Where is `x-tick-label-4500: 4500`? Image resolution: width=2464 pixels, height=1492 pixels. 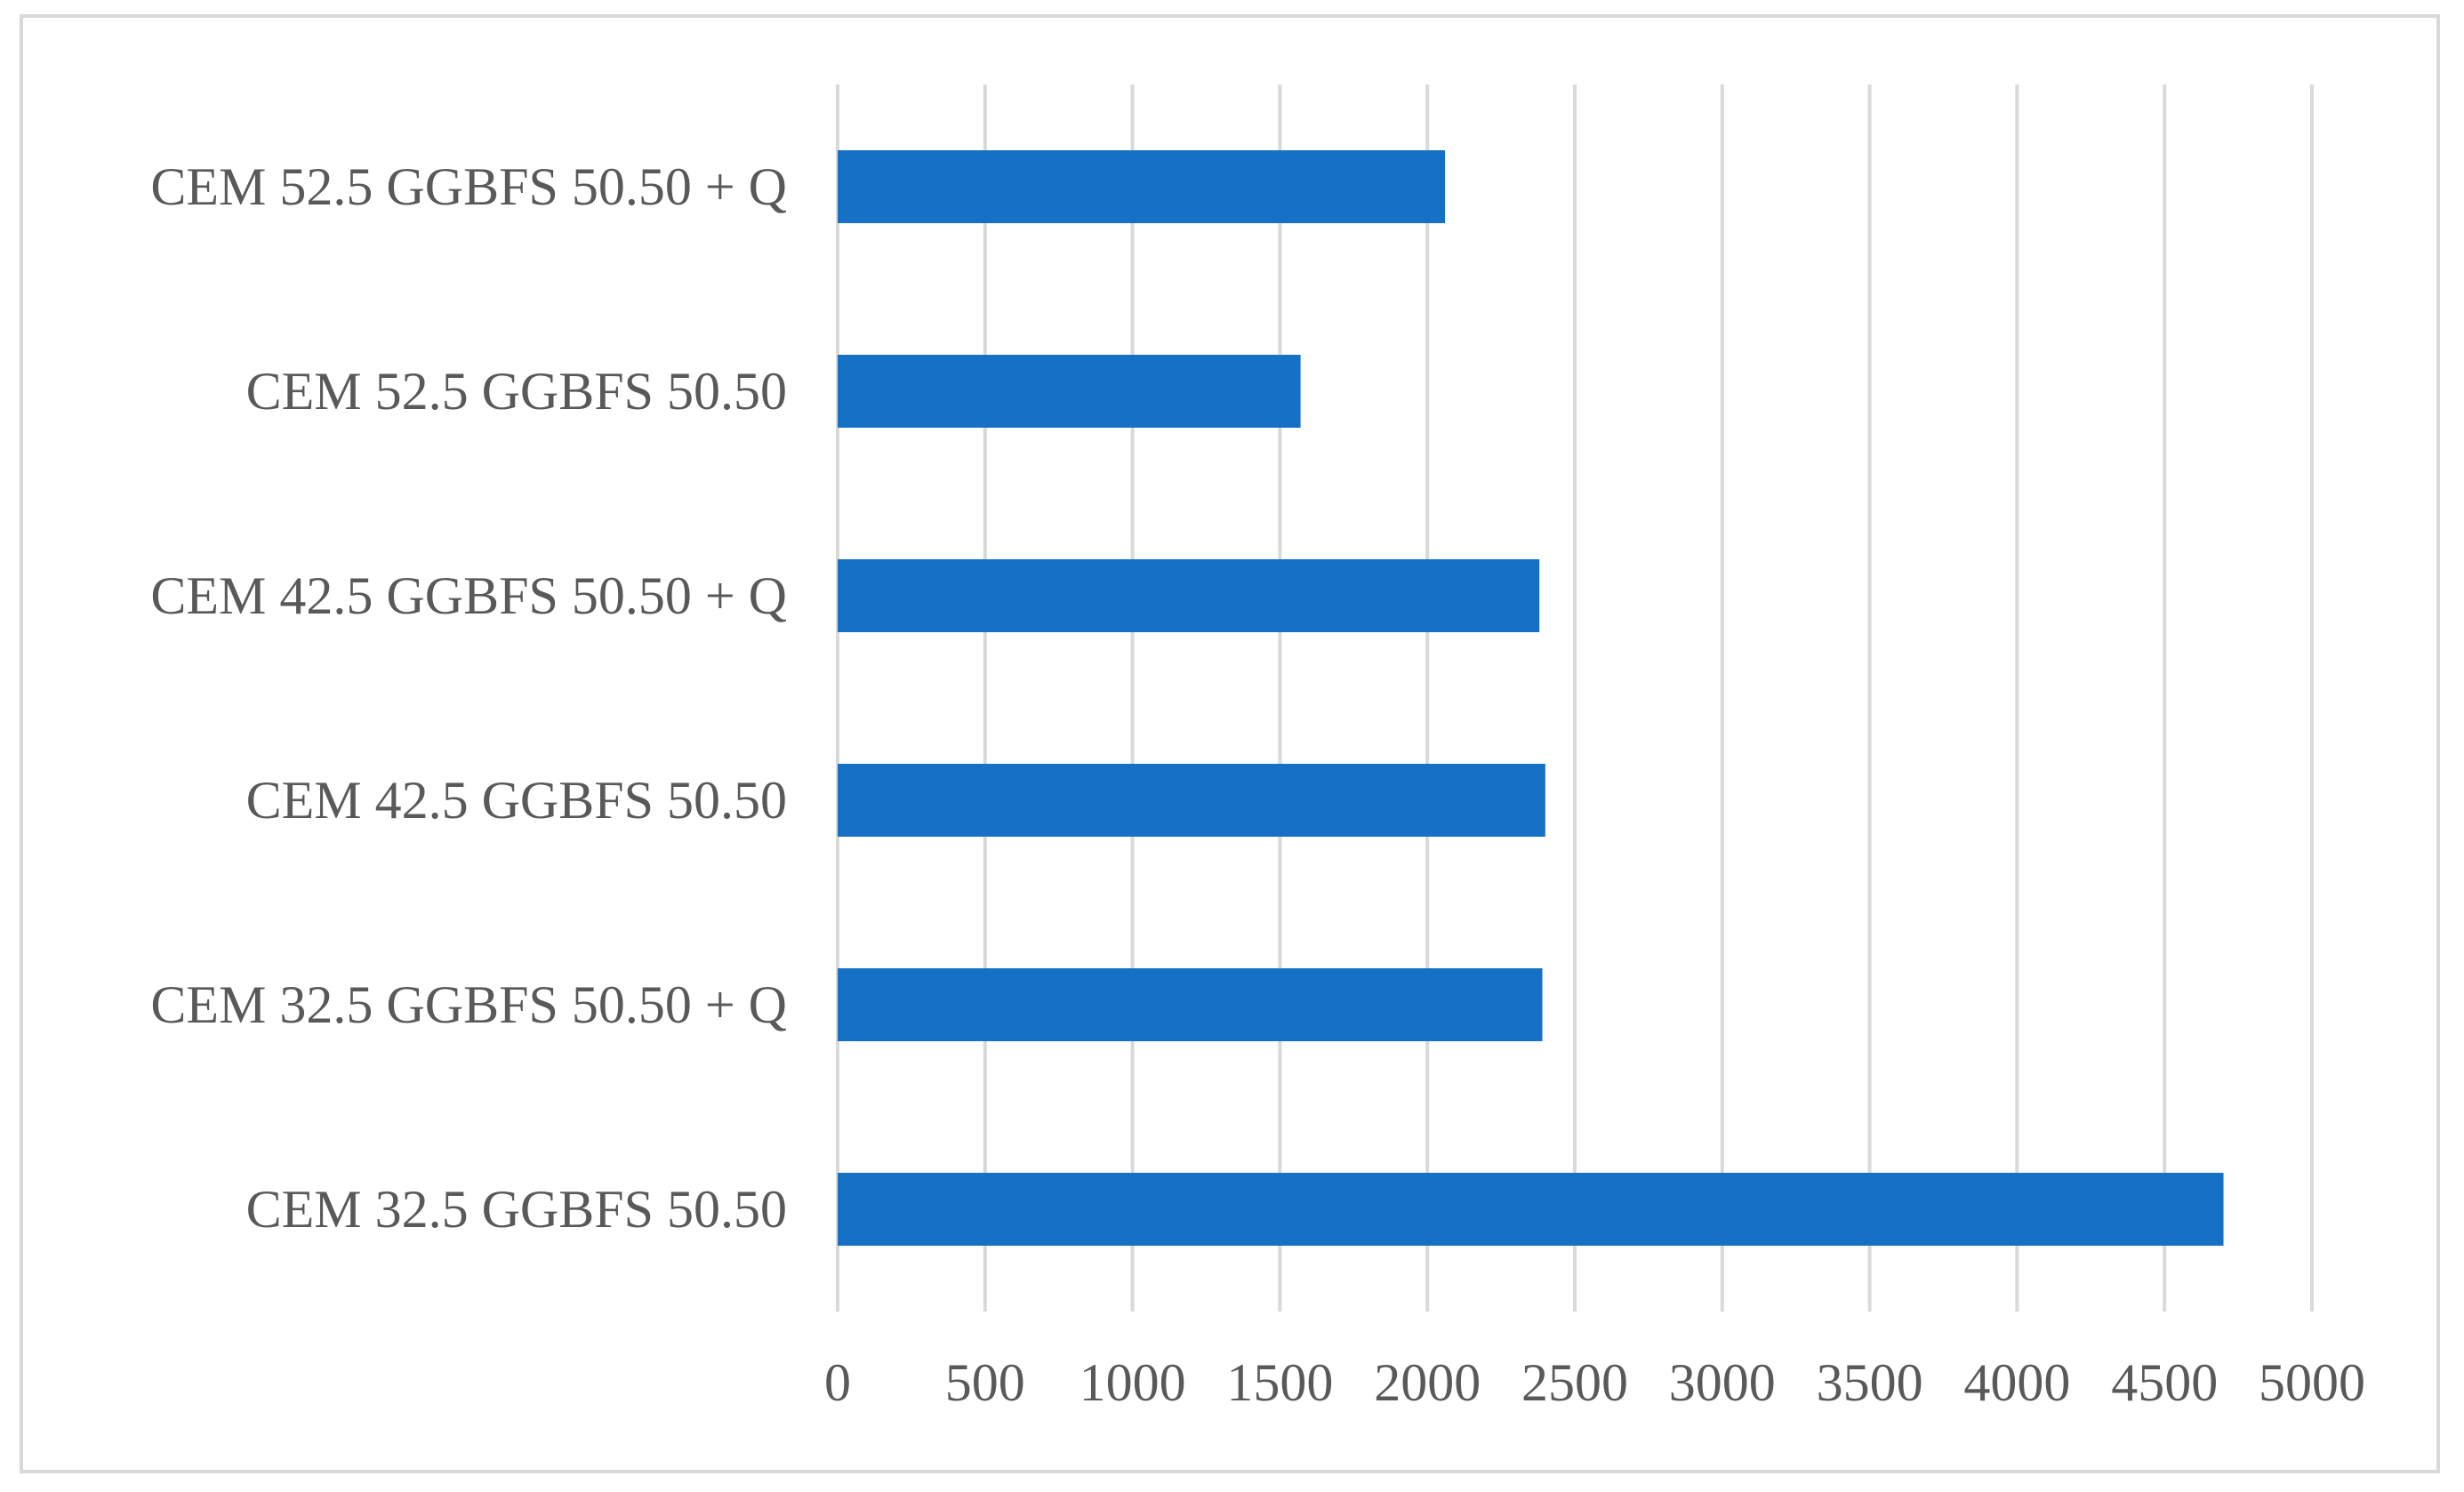
x-tick-label-4500: 4500 is located at coordinates (2164, 1382).